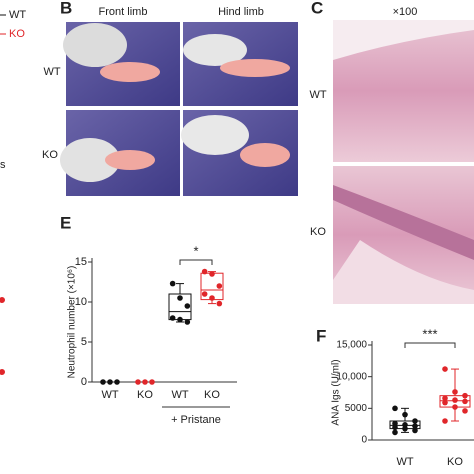 The height and width of the screenshot is (474, 474). Describe the element at coordinates (65, 222) in the screenshot. I see `panel-label: E` at that location.